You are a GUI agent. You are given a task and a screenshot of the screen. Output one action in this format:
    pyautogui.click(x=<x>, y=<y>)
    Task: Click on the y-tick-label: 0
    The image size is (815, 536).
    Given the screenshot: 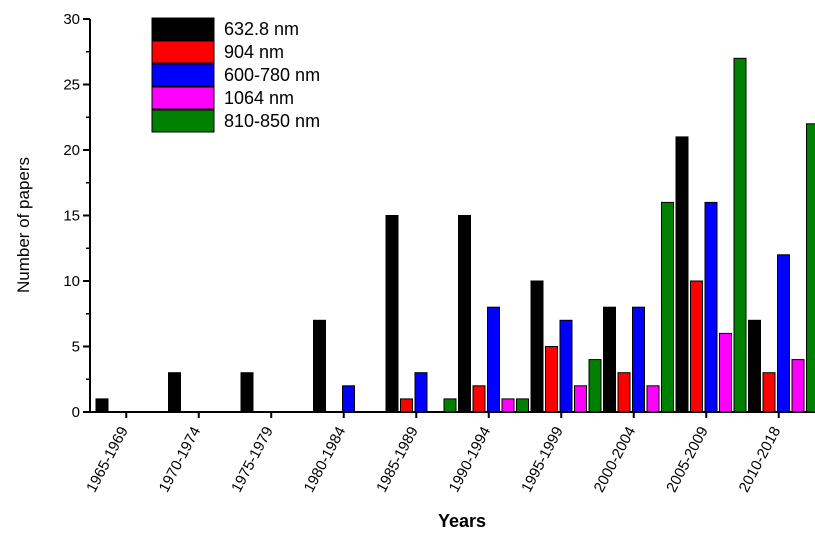 What is the action you would take?
    pyautogui.click(x=76, y=412)
    